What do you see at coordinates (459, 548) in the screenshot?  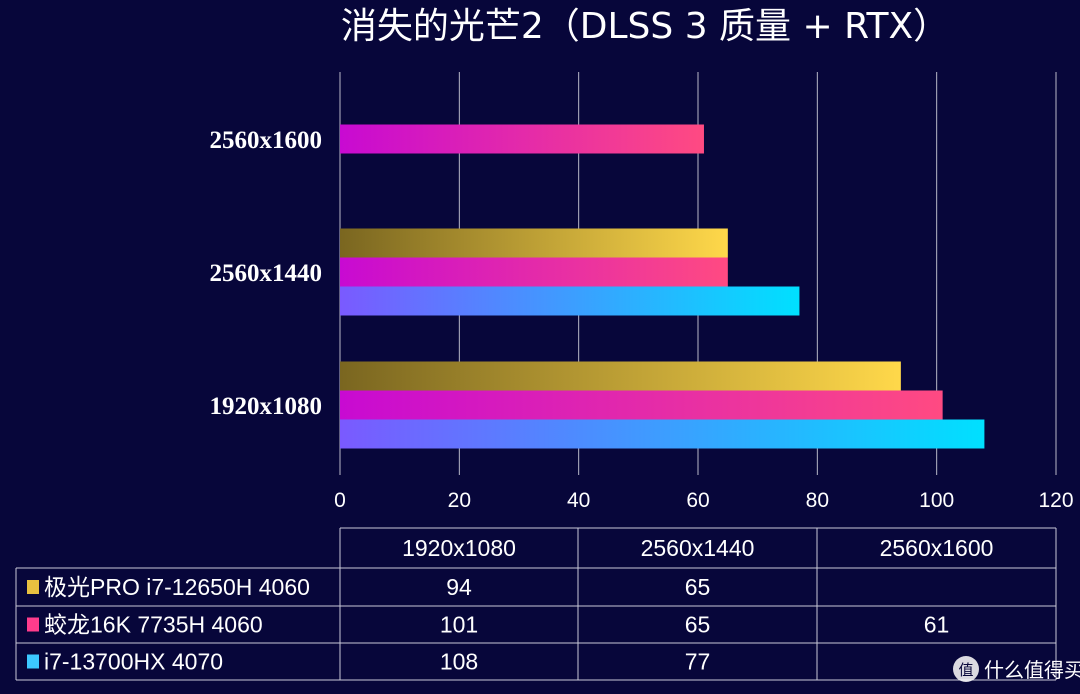 I see `table-header-cell: 1920x1080` at bounding box center [459, 548].